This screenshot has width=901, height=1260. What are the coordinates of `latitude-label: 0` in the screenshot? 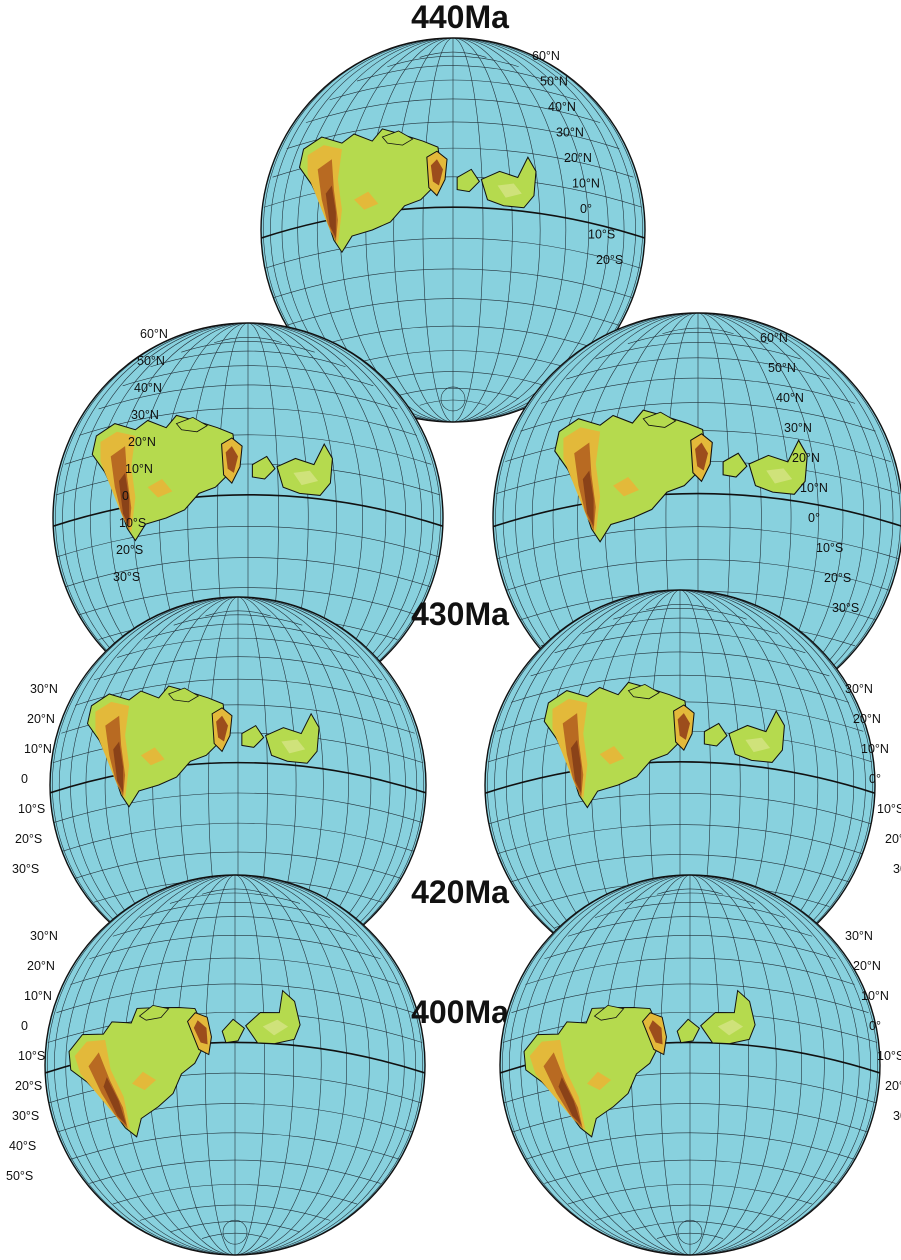 It's located at (24, 1026).